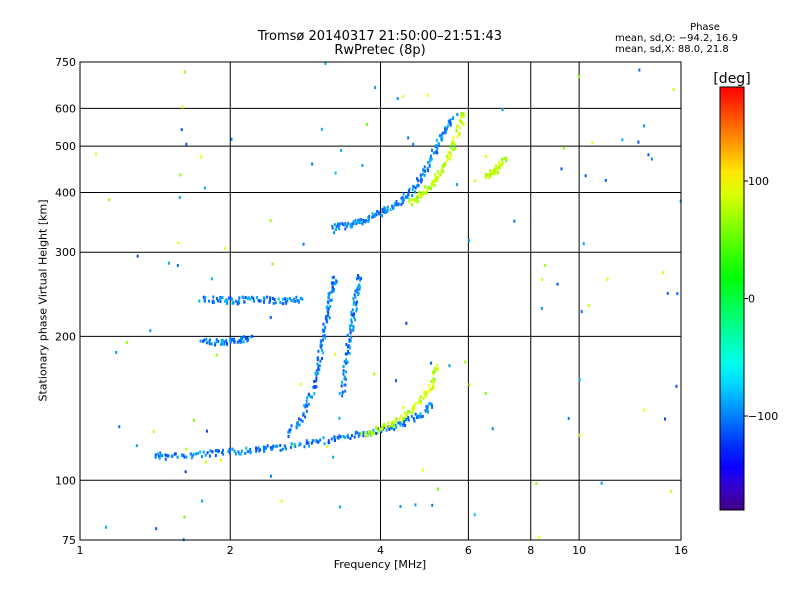 This screenshot has height=600, width=800. I want to click on x-tick-label: 6, so click(468, 550).